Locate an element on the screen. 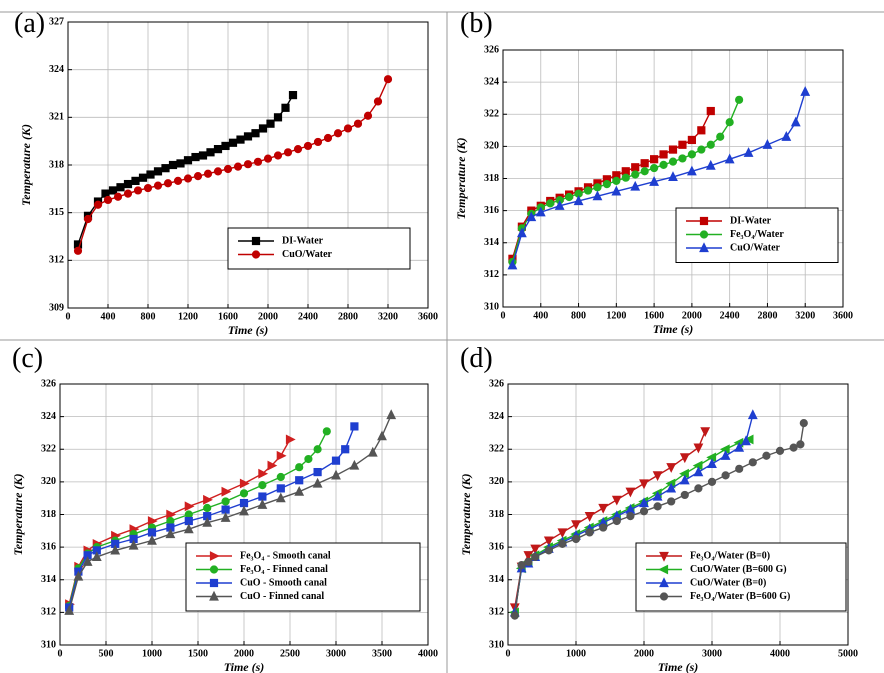 The height and width of the screenshot is (673, 884). y-tick-label: 318 is located at coordinates (491, 178).